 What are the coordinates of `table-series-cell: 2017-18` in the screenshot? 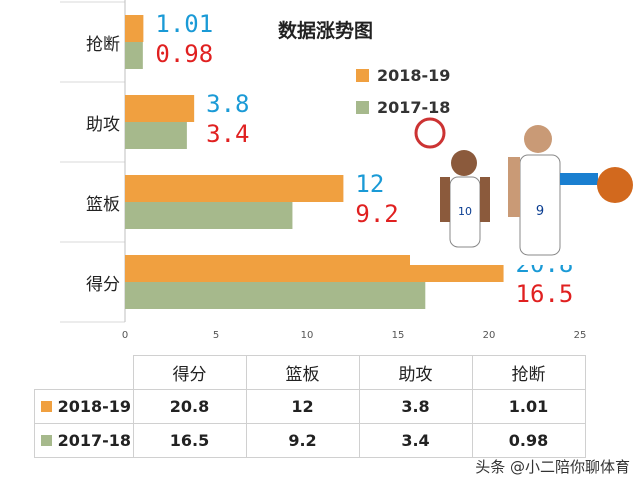 It's located at (84, 440).